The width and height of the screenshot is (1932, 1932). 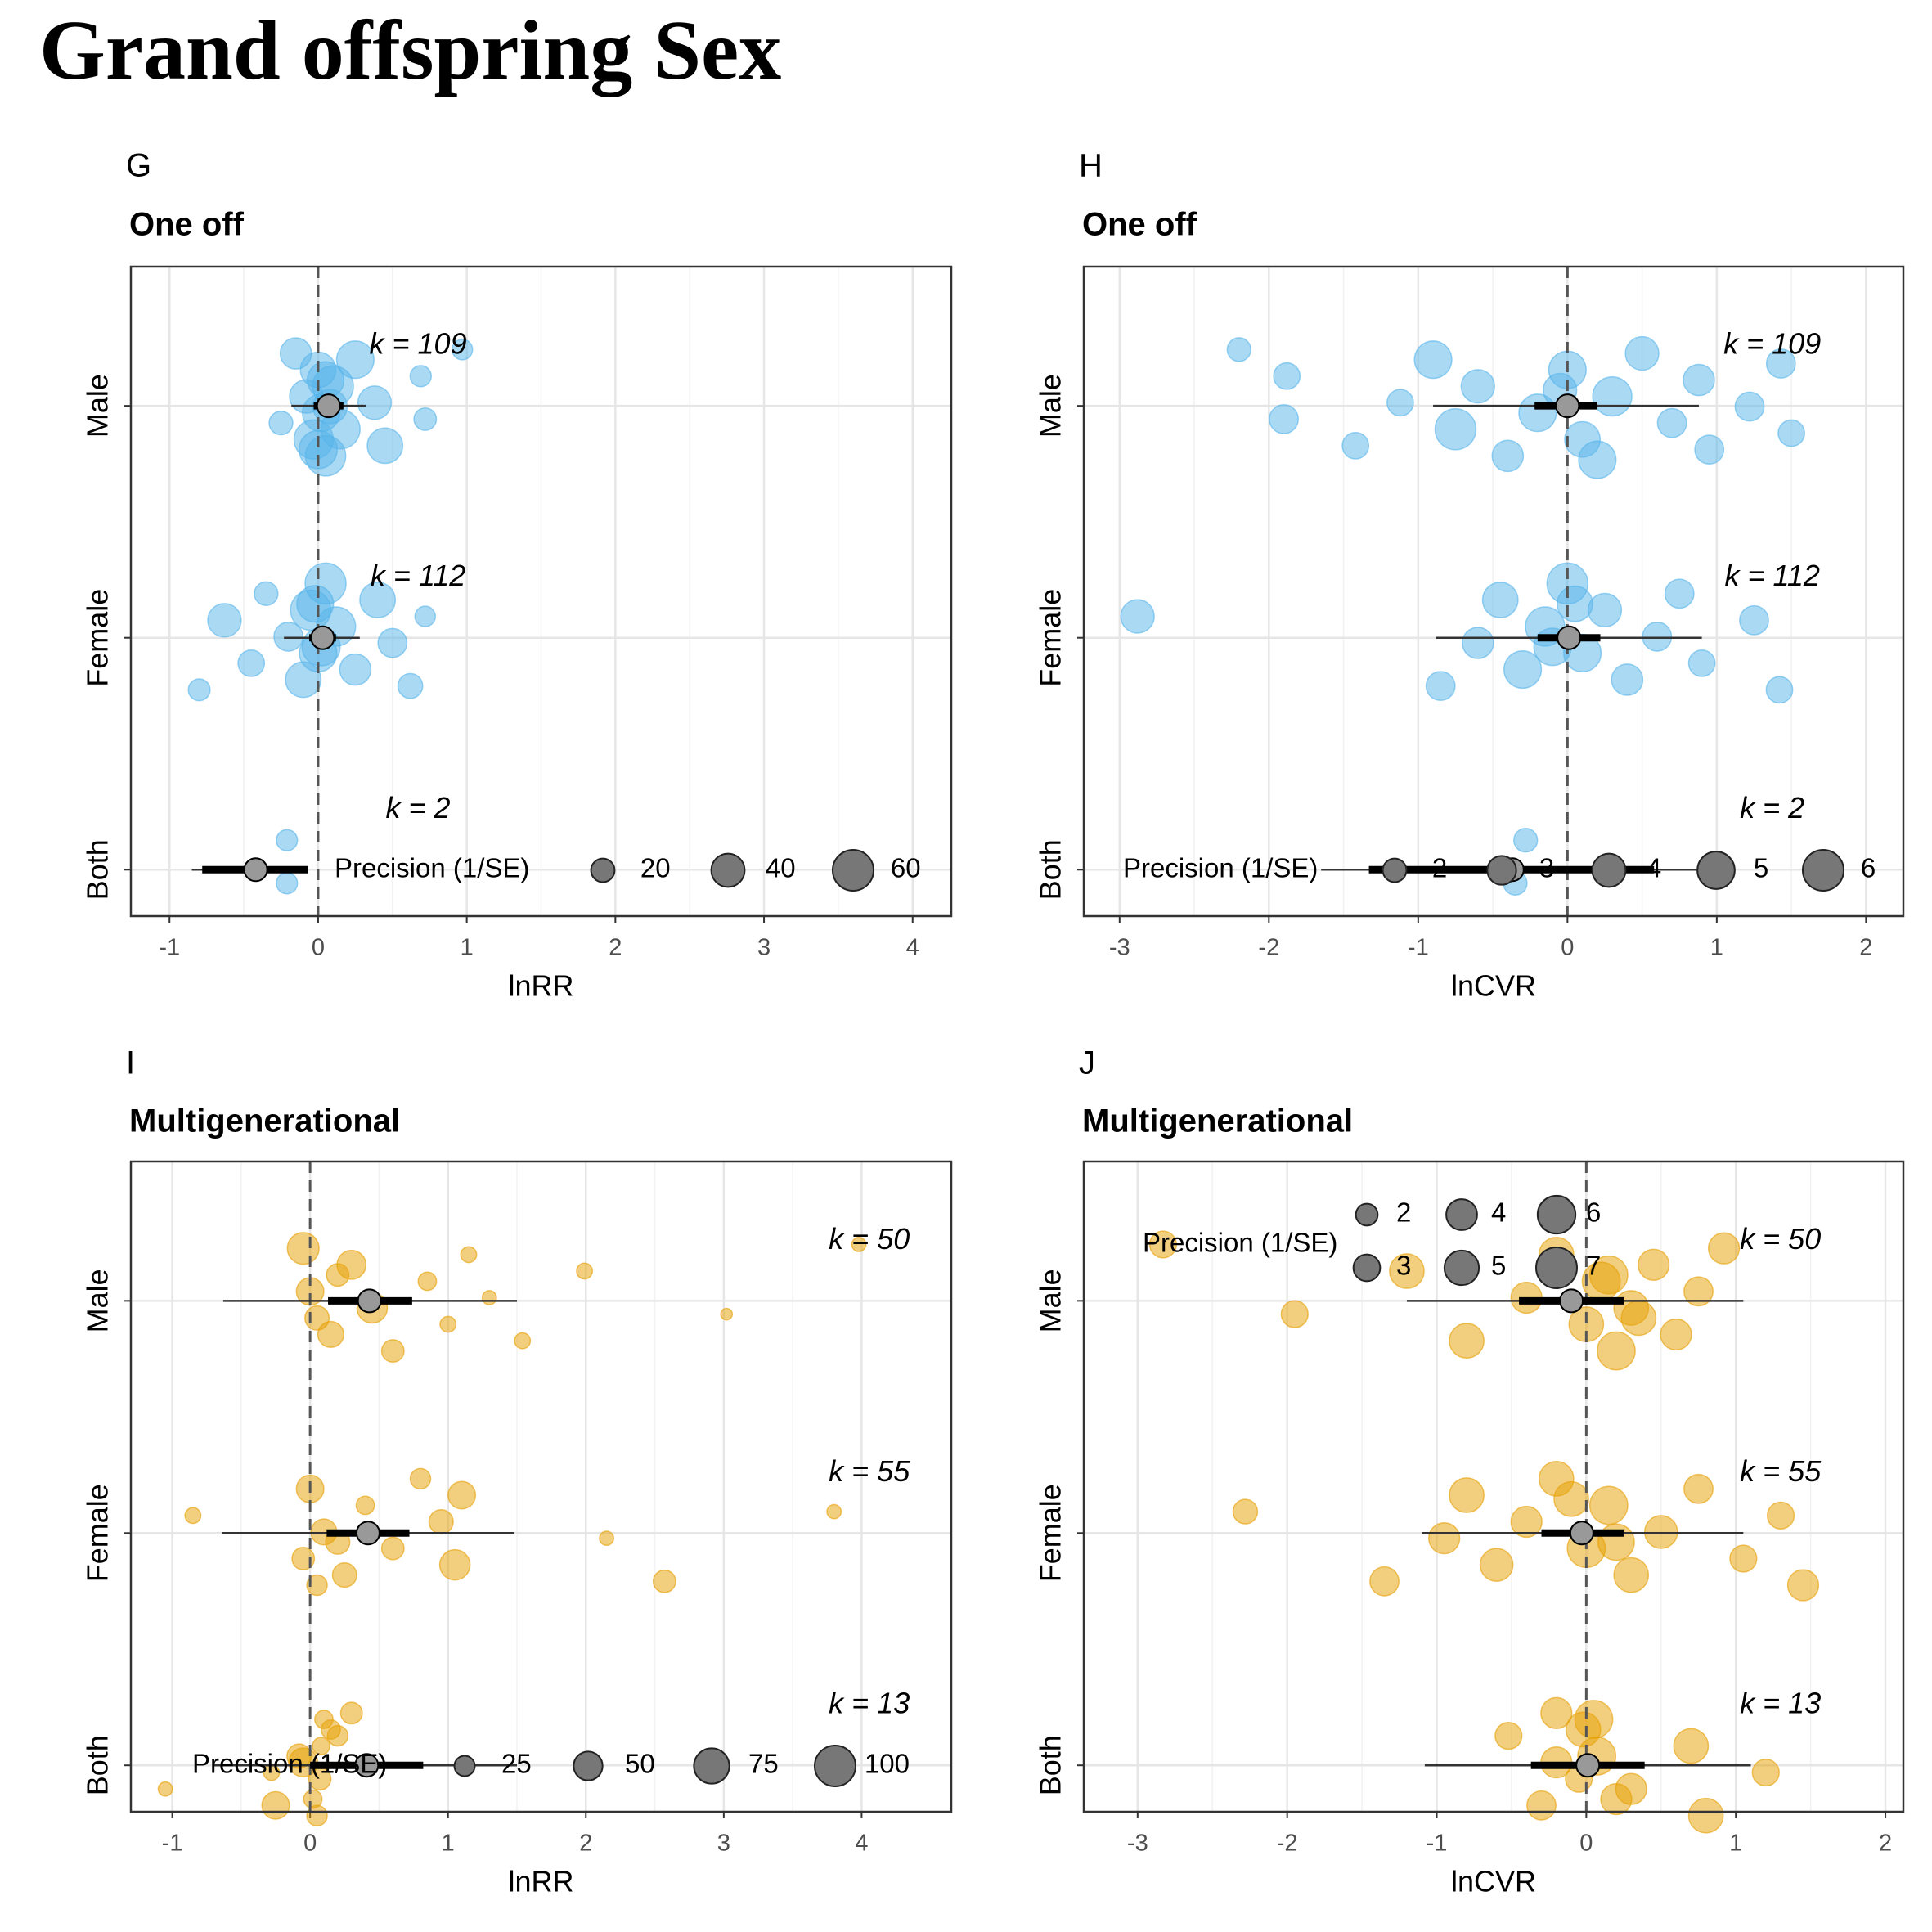 I want to click on x-tick-label: -1, so click(x=170, y=948).